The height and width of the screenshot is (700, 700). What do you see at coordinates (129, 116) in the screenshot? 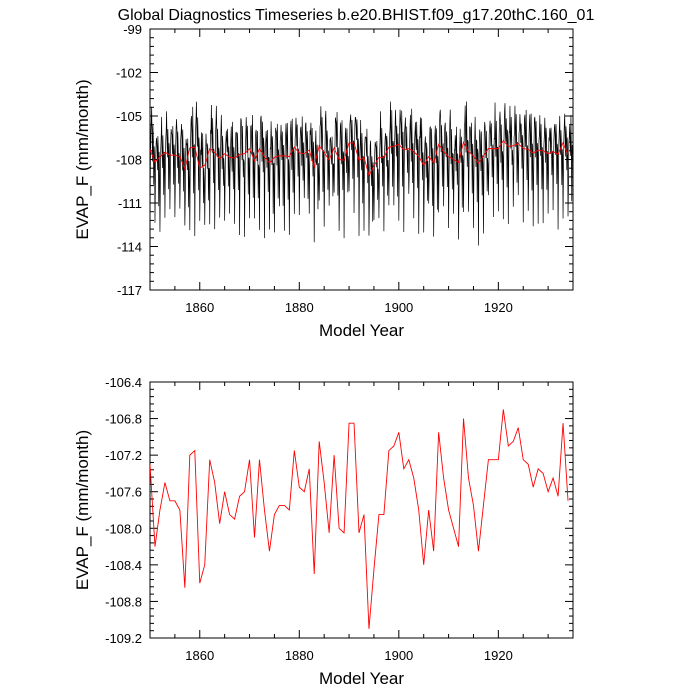
I see `y-tick-label: -105` at bounding box center [129, 116].